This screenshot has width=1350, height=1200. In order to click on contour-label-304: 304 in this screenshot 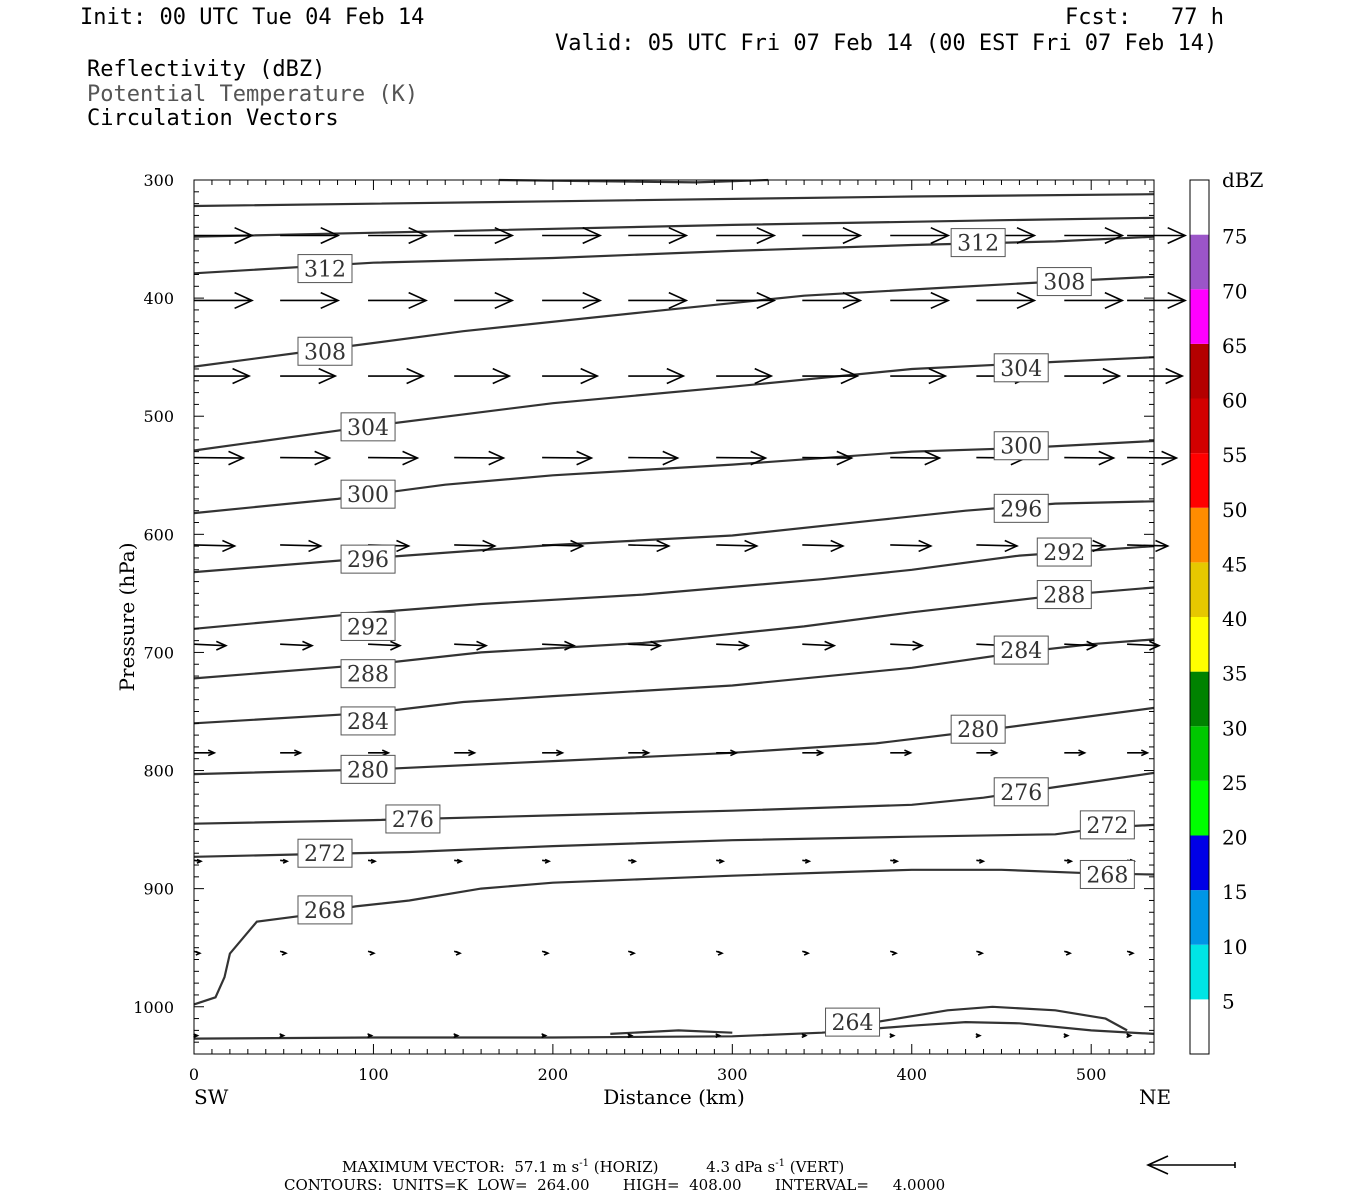, I will do `click(1021, 368)`.